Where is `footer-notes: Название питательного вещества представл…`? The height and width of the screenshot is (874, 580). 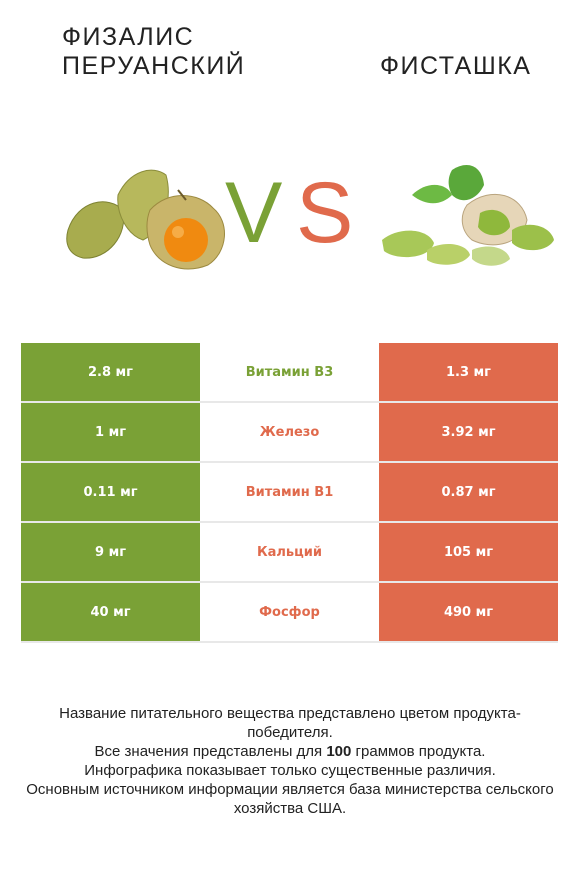
footer-notes: Название питательного вещества представл… is located at coordinates (290, 761).